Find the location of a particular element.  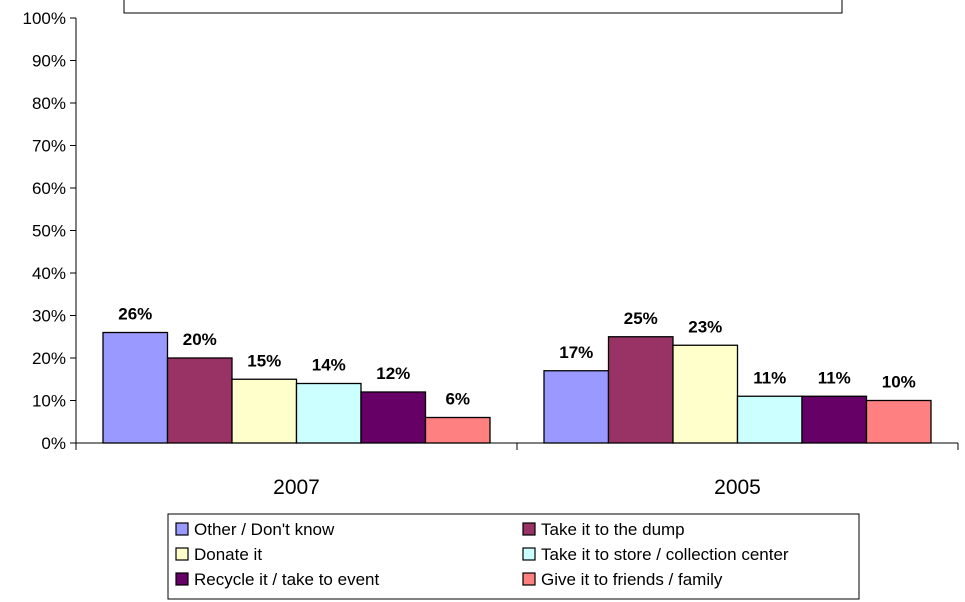

x-axis: 2007 2005 is located at coordinates (517, 470).